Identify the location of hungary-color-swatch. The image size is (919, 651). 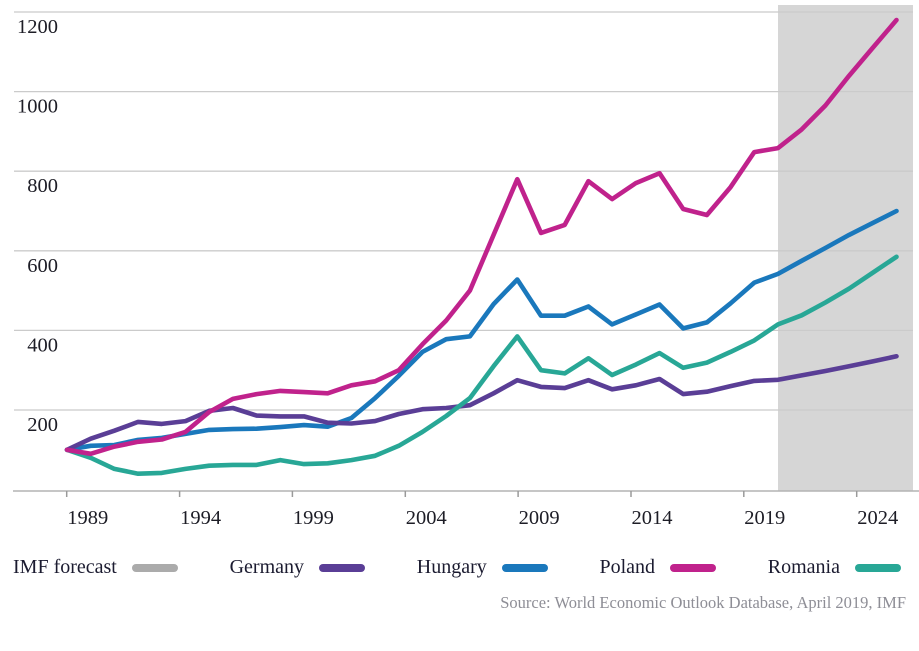
(524, 567).